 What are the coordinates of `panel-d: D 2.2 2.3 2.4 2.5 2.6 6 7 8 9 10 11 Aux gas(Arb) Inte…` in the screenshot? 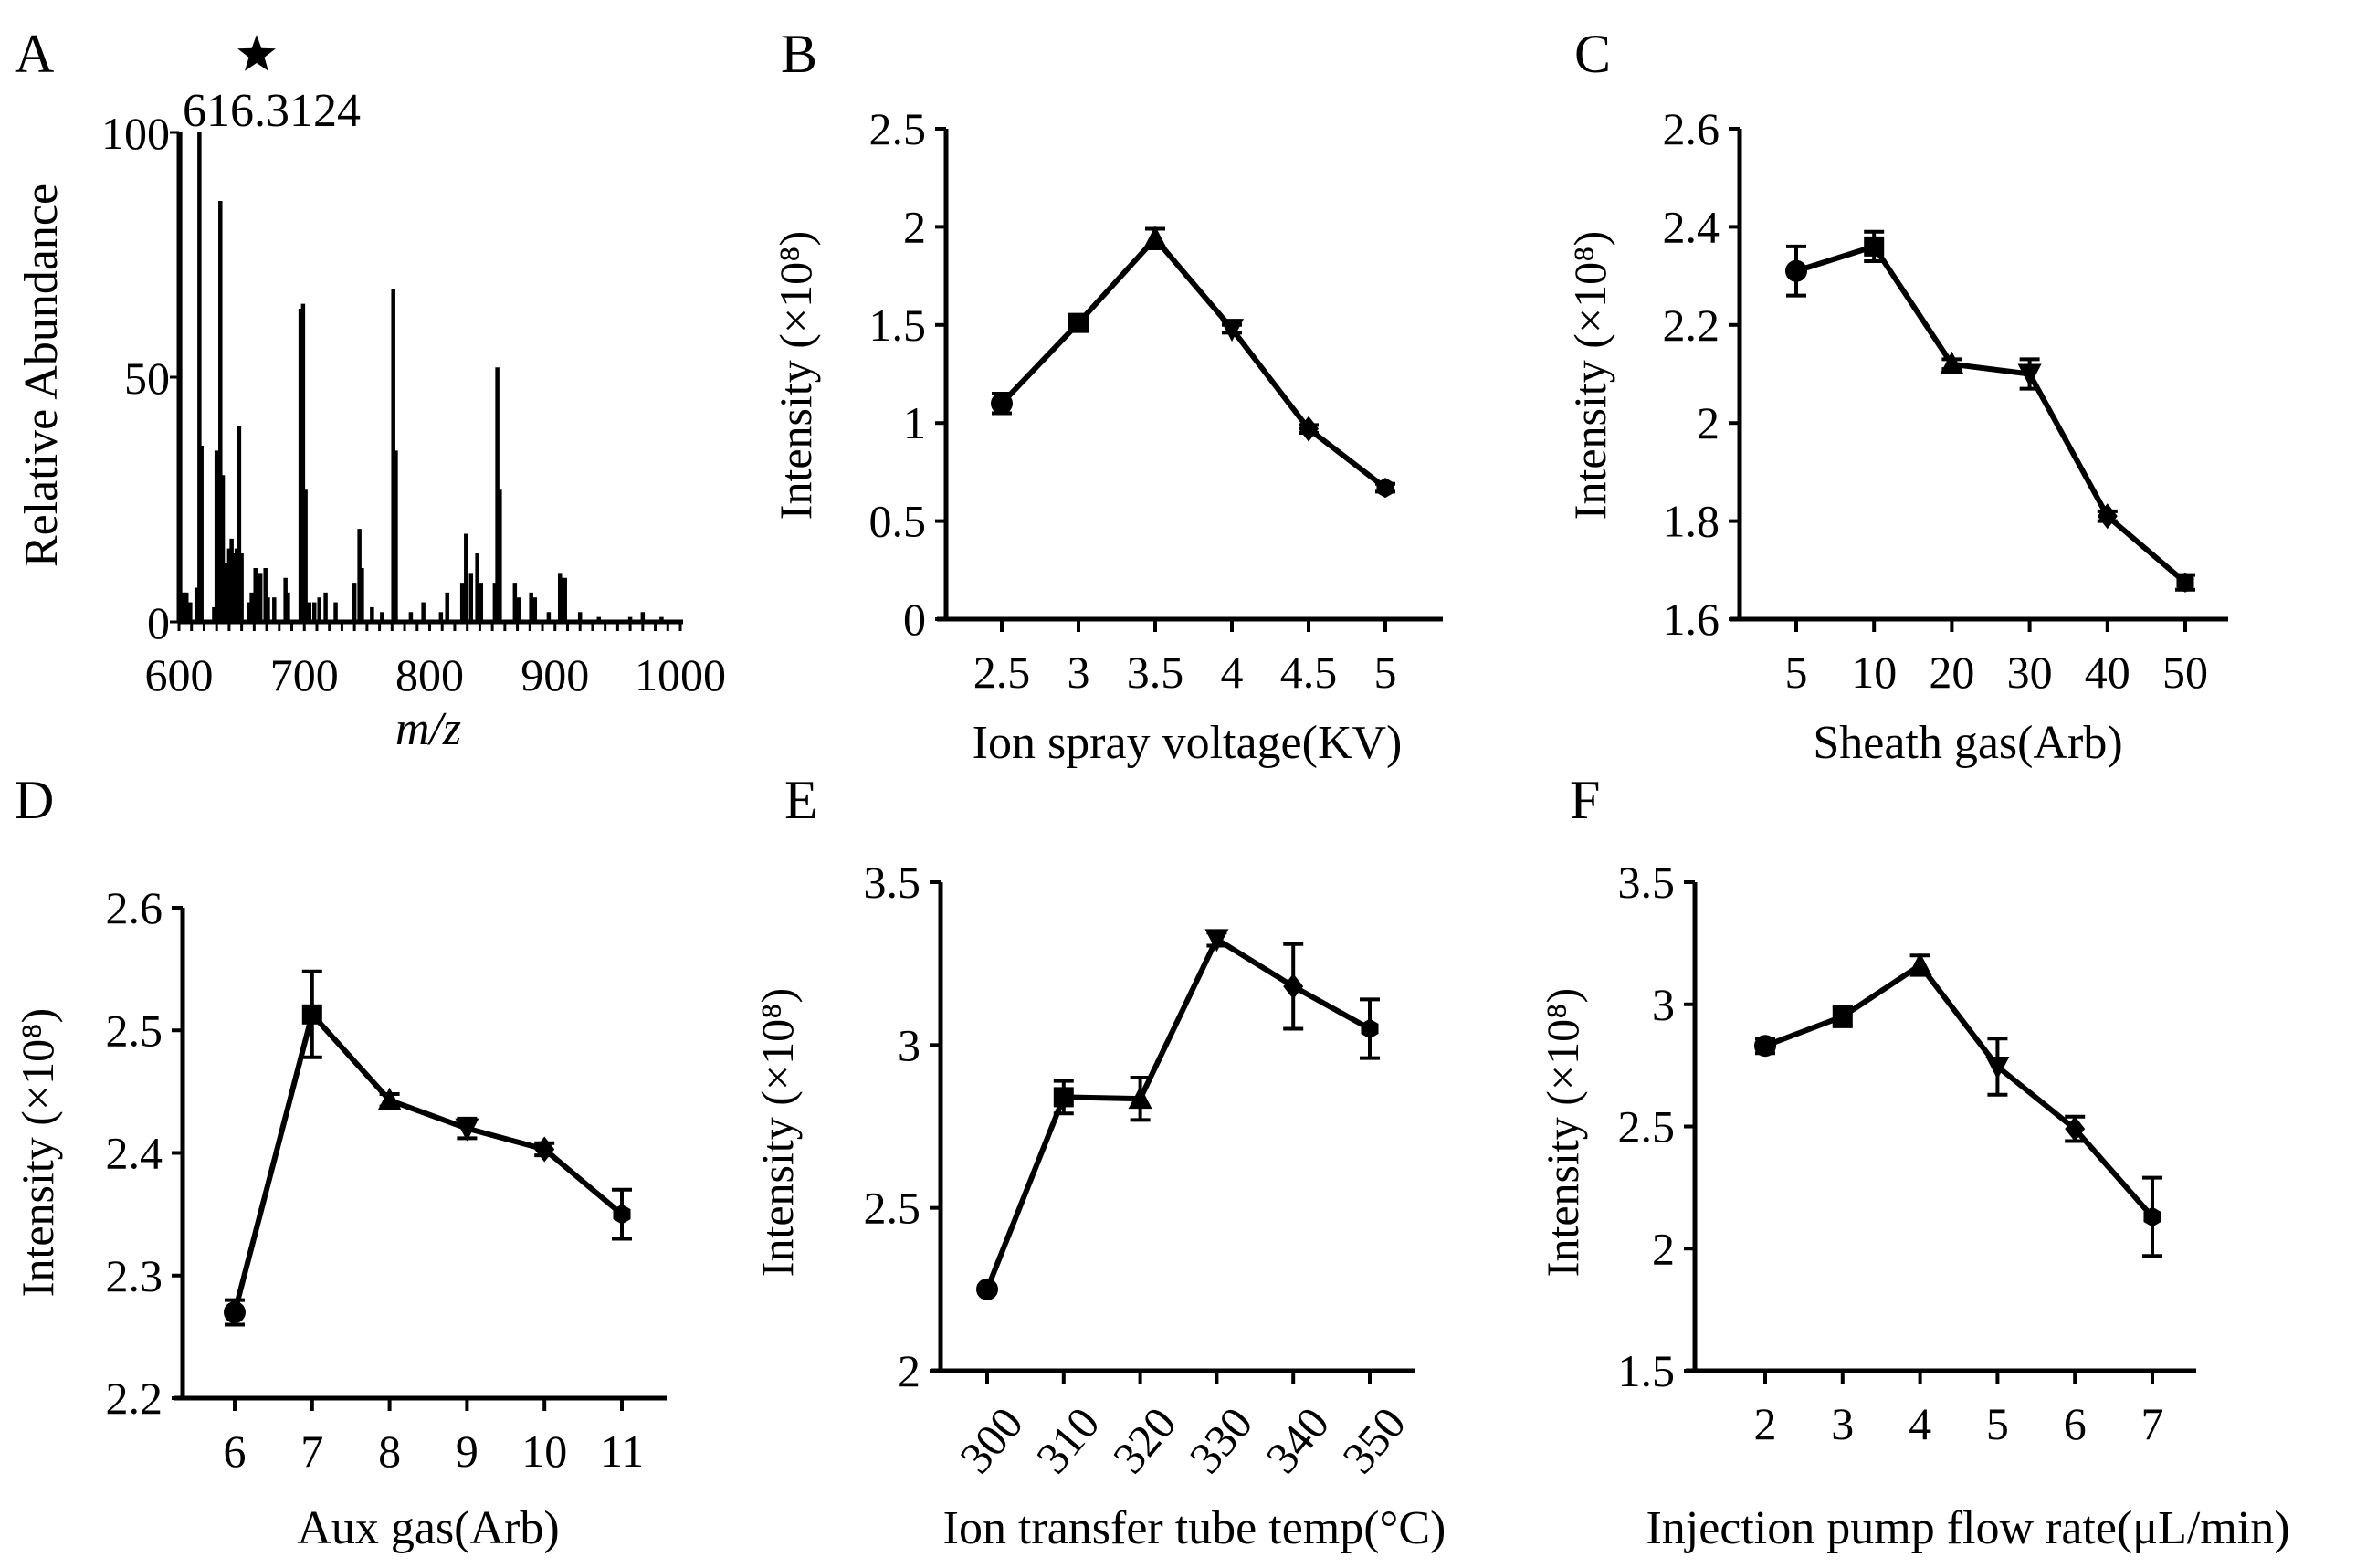 It's located at (339, 1162).